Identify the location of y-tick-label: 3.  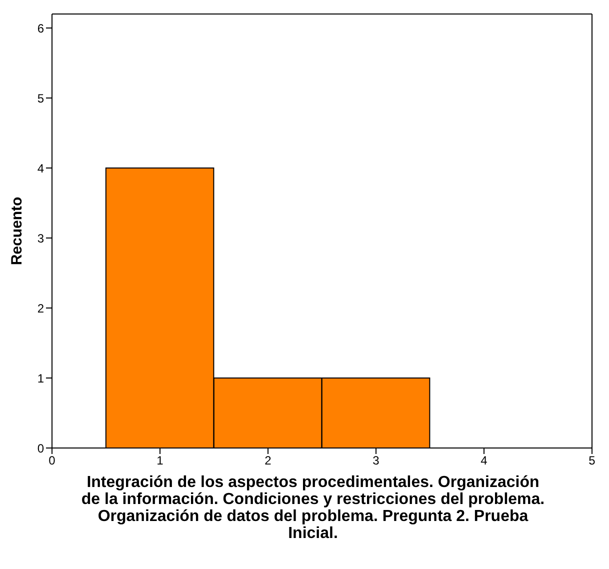
(40, 238).